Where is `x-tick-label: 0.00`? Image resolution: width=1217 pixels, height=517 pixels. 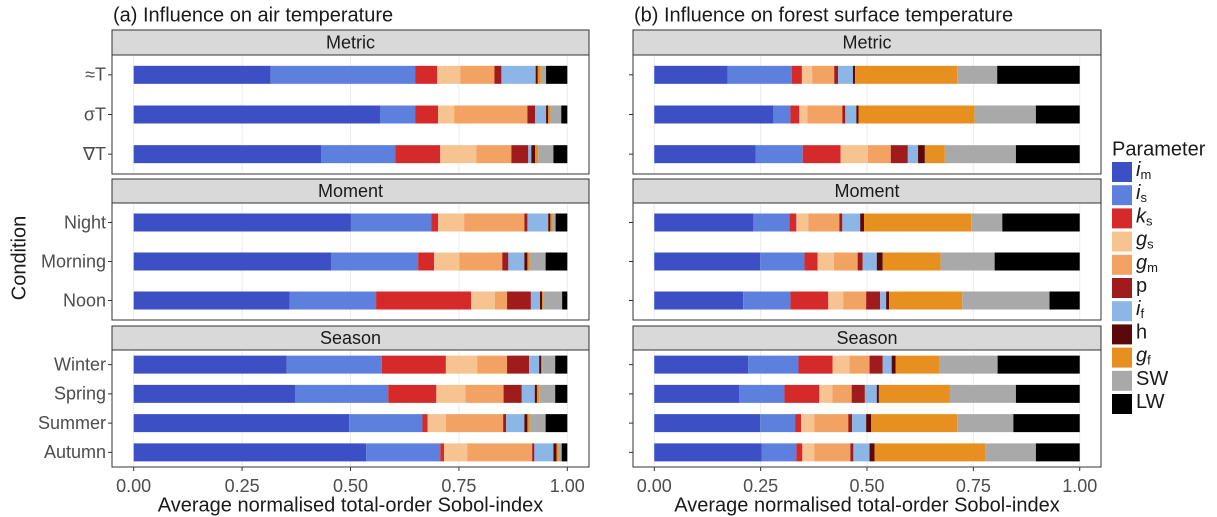
x-tick-label: 0.00 is located at coordinates (133, 486).